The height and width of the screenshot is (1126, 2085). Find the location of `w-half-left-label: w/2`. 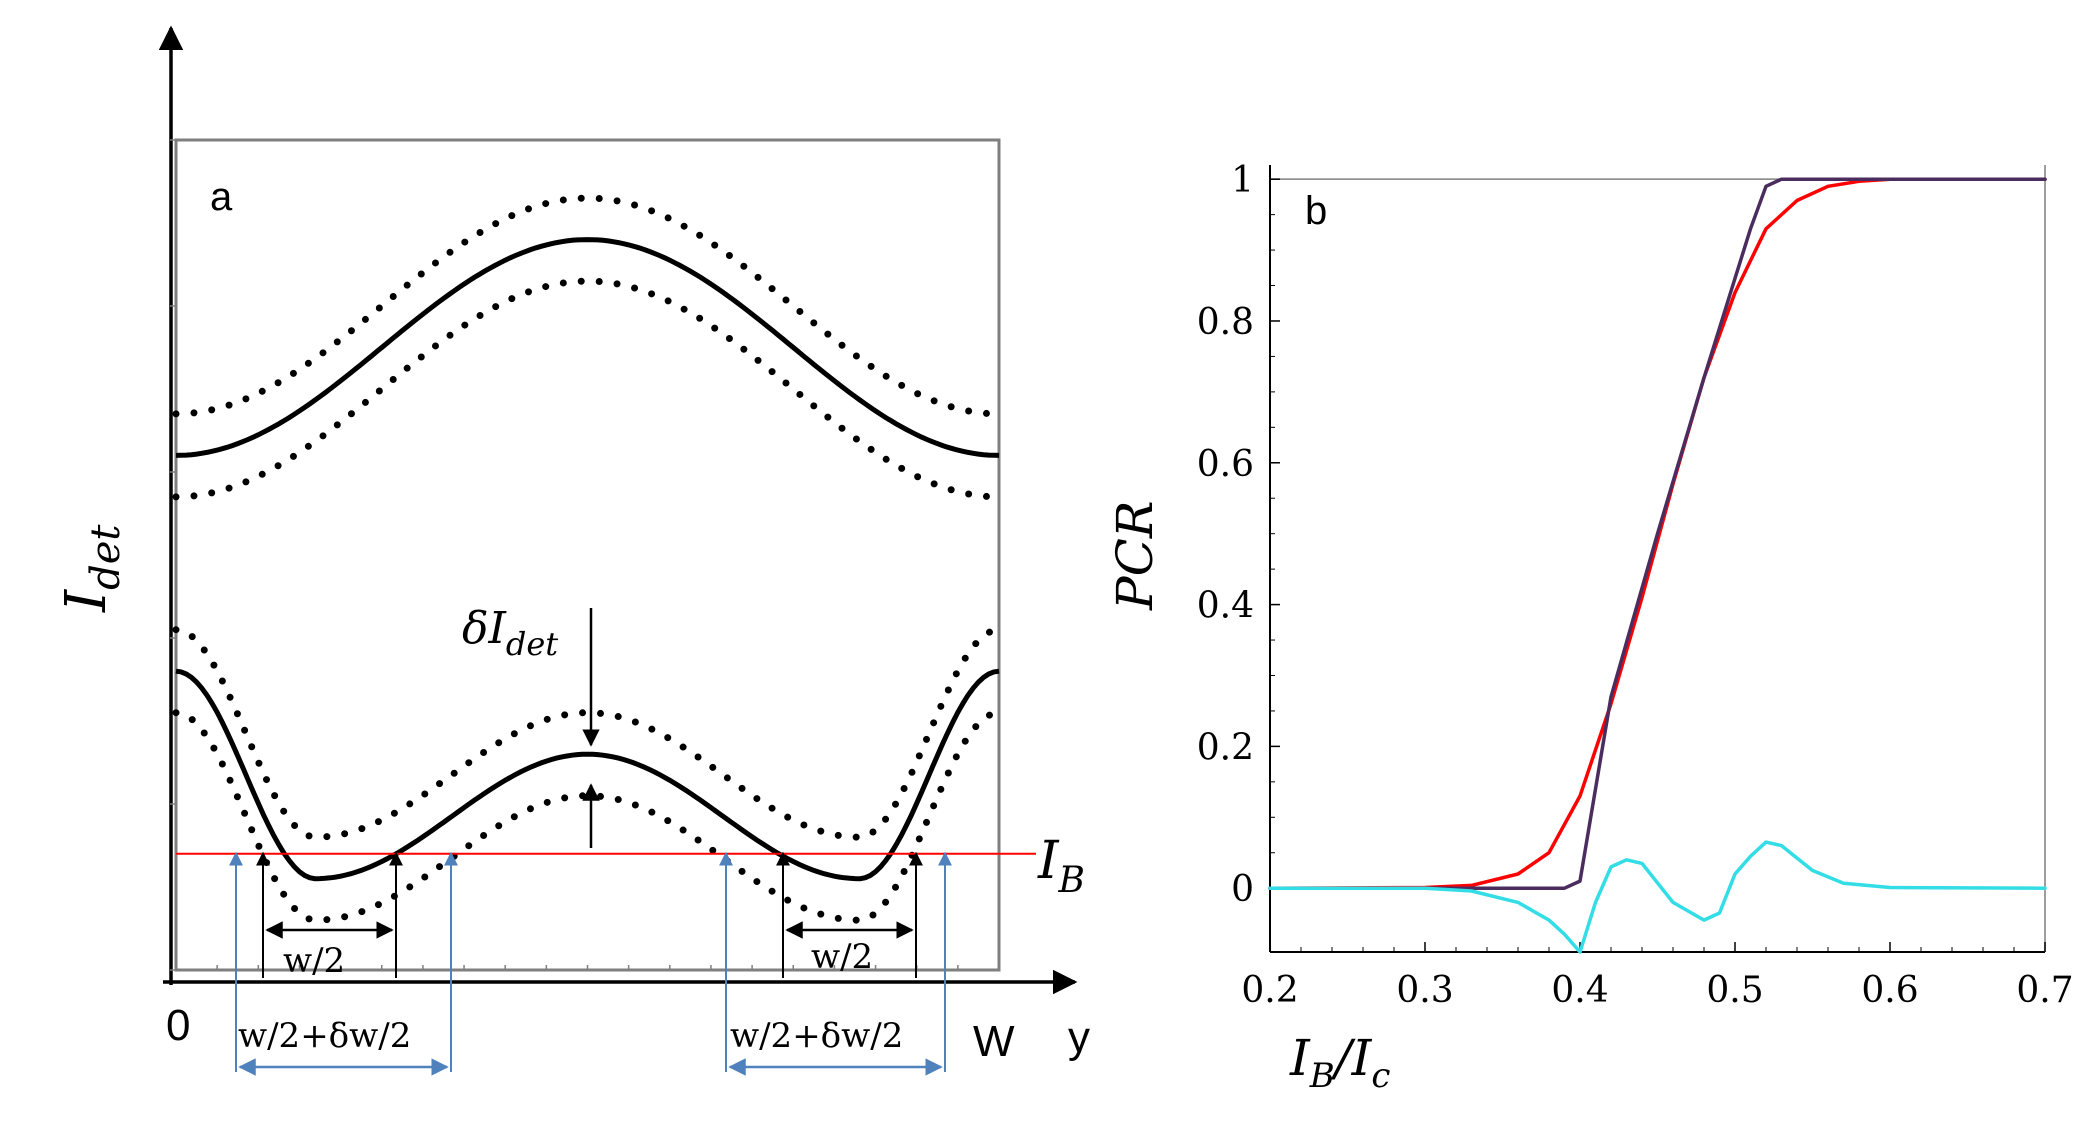

w-half-left-label: w/2 is located at coordinates (314, 961).